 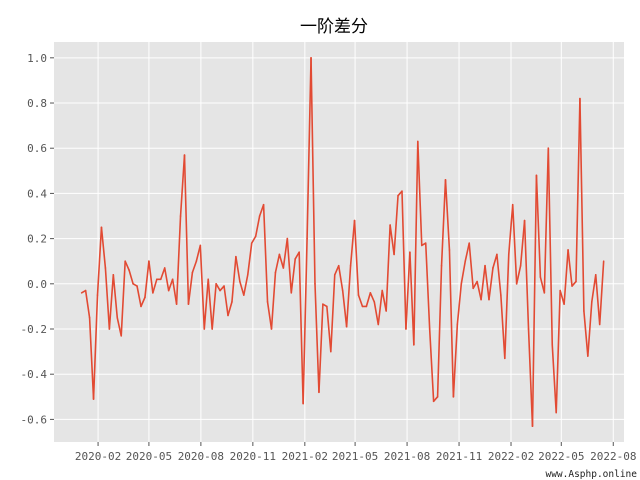 What do you see at coordinates (511, 456) in the screenshot?
I see `x-tick-label: 2022-02` at bounding box center [511, 456].